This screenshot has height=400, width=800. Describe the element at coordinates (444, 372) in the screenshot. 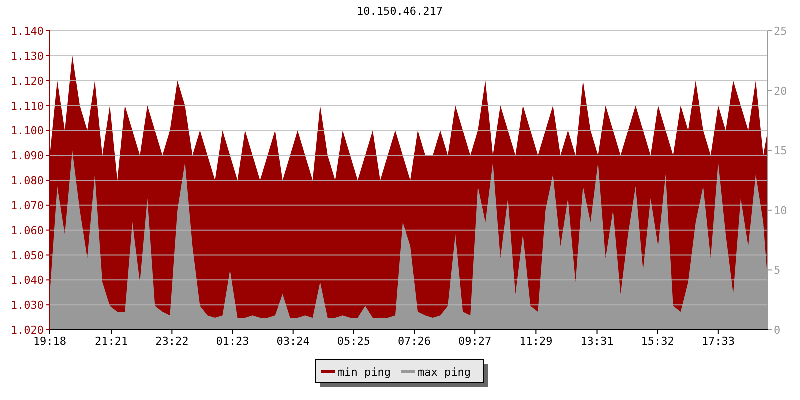

I see `legend-label: max ping` at that location.